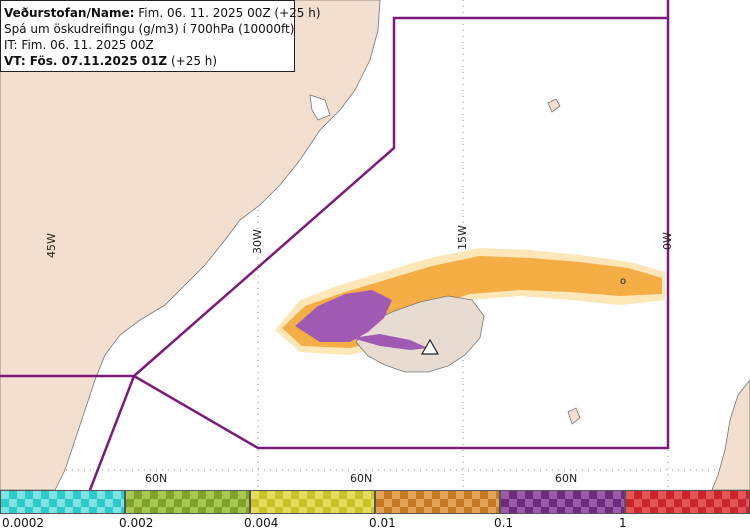 The height and width of the screenshot is (532, 750). I want to click on legend-tick-label-0: 0.0002, so click(23, 523).